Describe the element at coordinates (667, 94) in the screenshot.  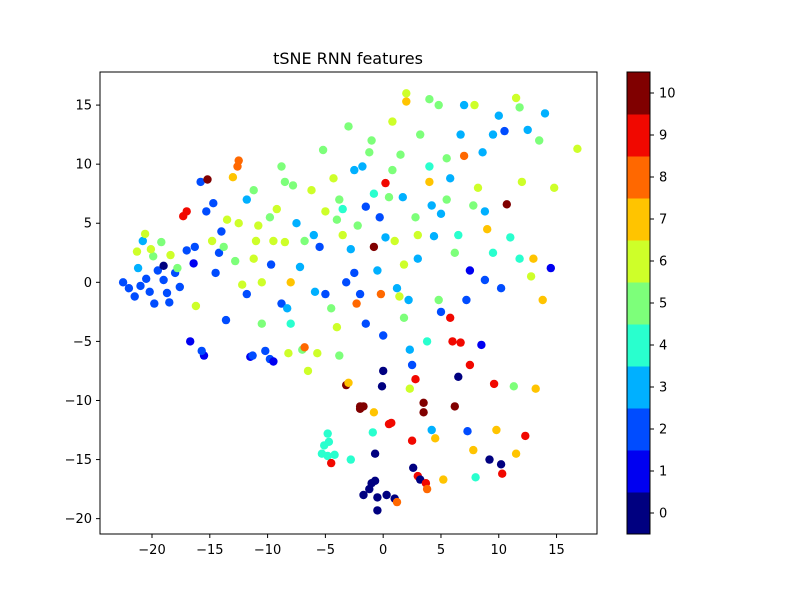
I see `colorbar-tick-label: 10` at that location.